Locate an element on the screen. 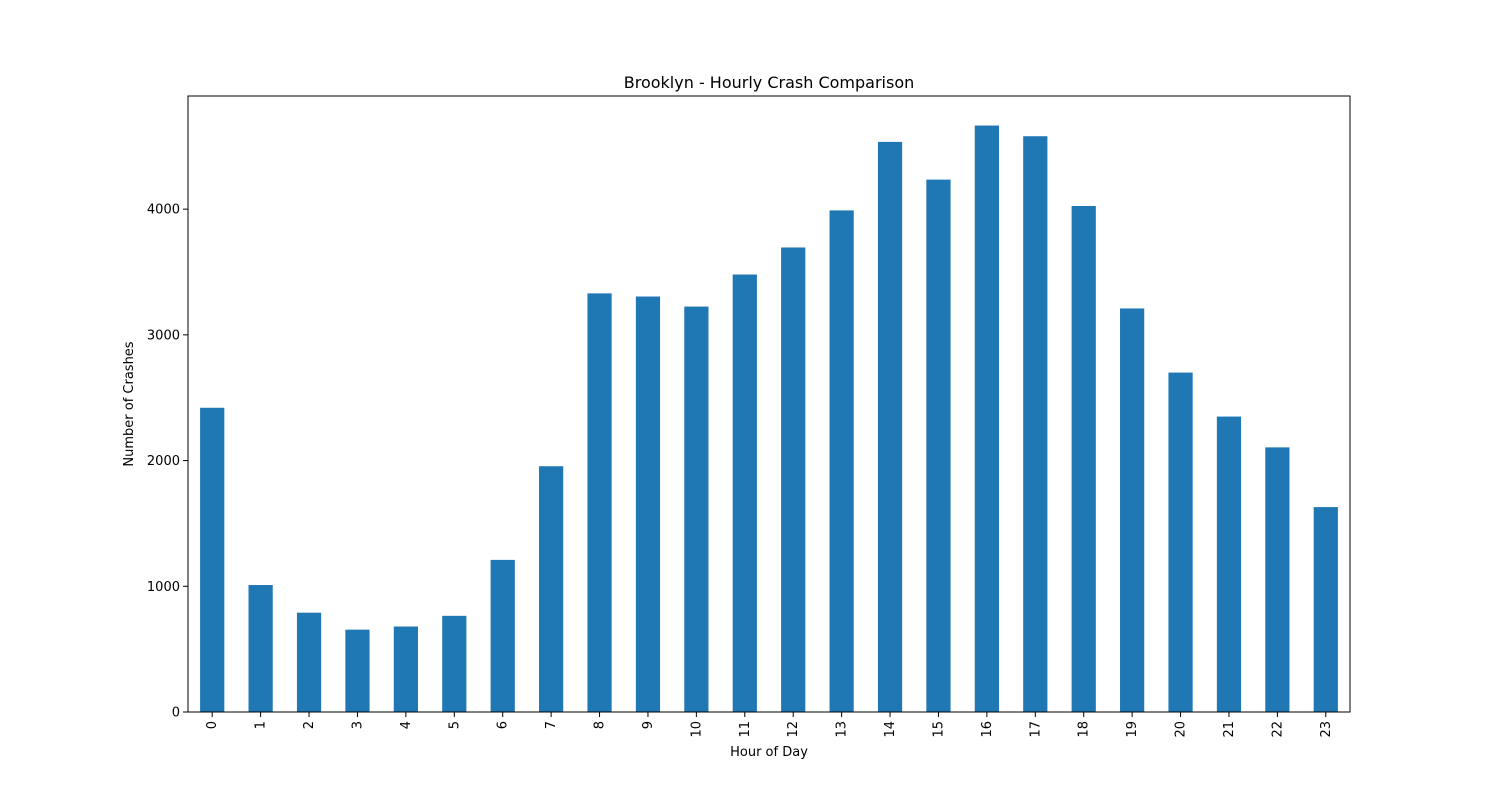 The height and width of the screenshot is (800, 1500). x-tick-label: 23 is located at coordinates (1326, 729).